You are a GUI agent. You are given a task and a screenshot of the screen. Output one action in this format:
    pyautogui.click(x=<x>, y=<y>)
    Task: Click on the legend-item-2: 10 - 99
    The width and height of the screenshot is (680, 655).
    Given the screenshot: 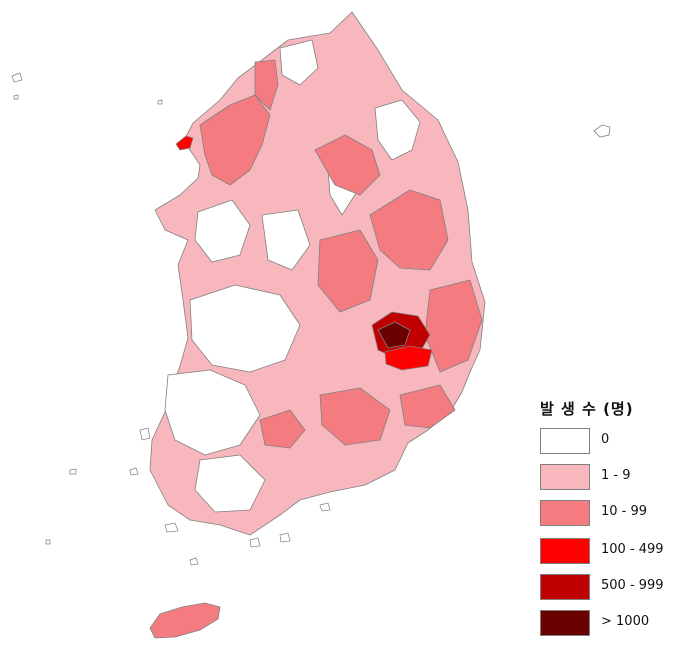 What is the action you would take?
    pyautogui.click(x=607, y=513)
    